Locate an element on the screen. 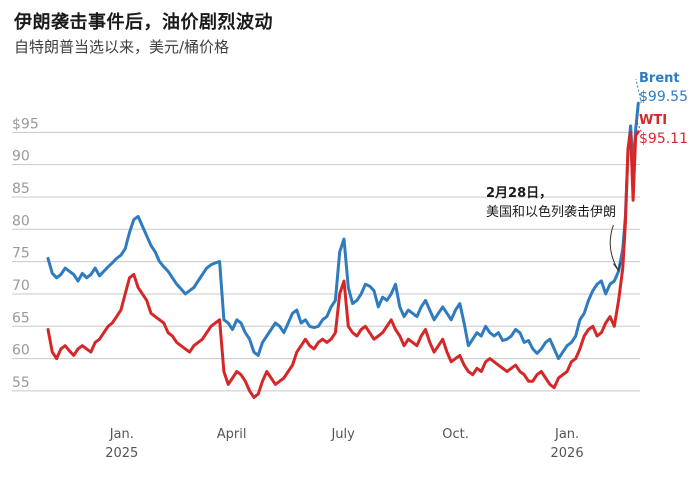 This screenshot has width=690, height=480. y-tick-label: 70 is located at coordinates (21, 286).